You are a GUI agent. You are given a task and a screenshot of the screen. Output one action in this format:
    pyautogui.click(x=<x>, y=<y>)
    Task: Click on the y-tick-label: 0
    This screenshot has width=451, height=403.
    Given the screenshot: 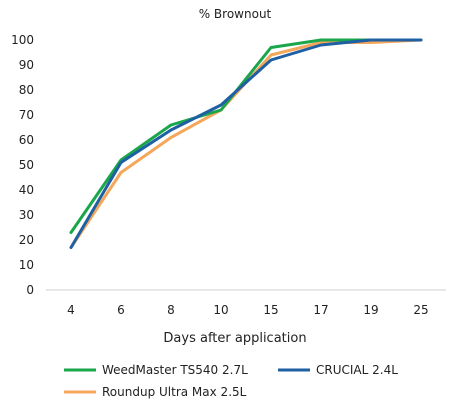 What is the action you would take?
    pyautogui.click(x=30, y=290)
    